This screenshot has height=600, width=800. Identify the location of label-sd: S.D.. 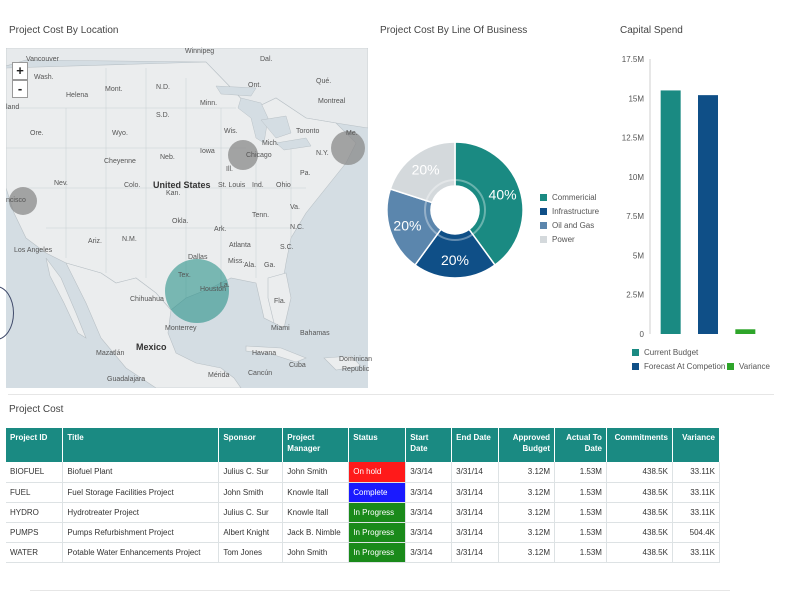
(163, 115).